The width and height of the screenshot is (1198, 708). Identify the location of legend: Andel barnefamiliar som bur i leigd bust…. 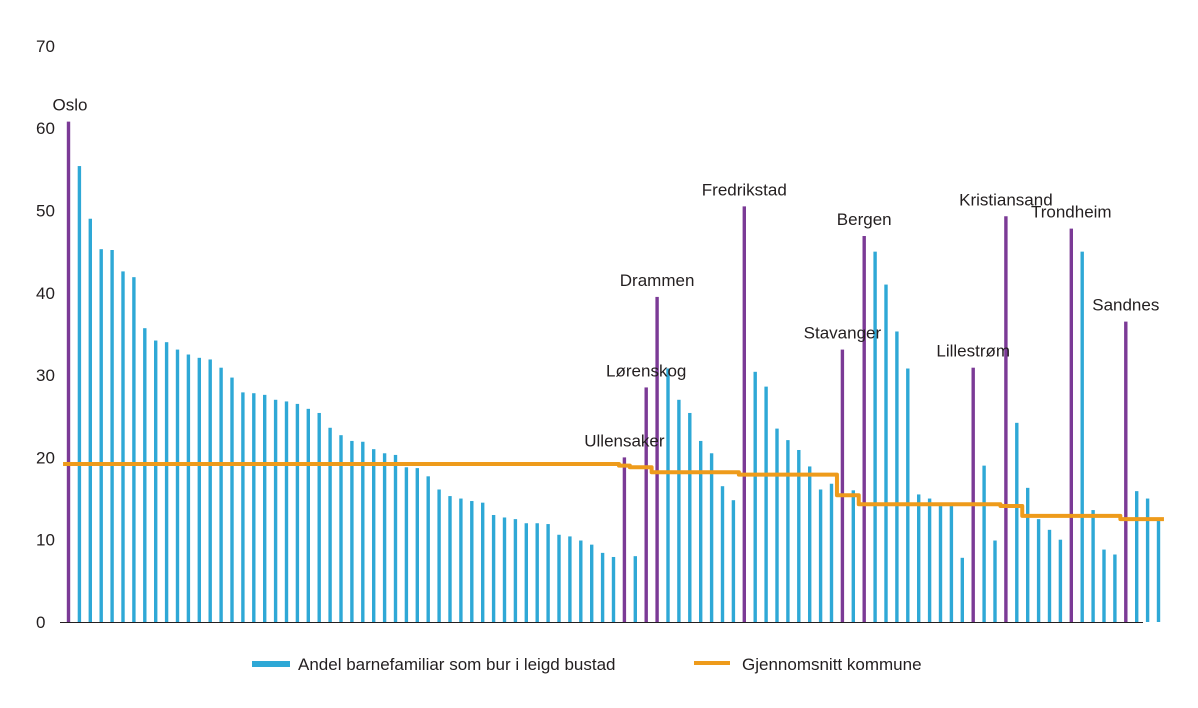
(587, 664).